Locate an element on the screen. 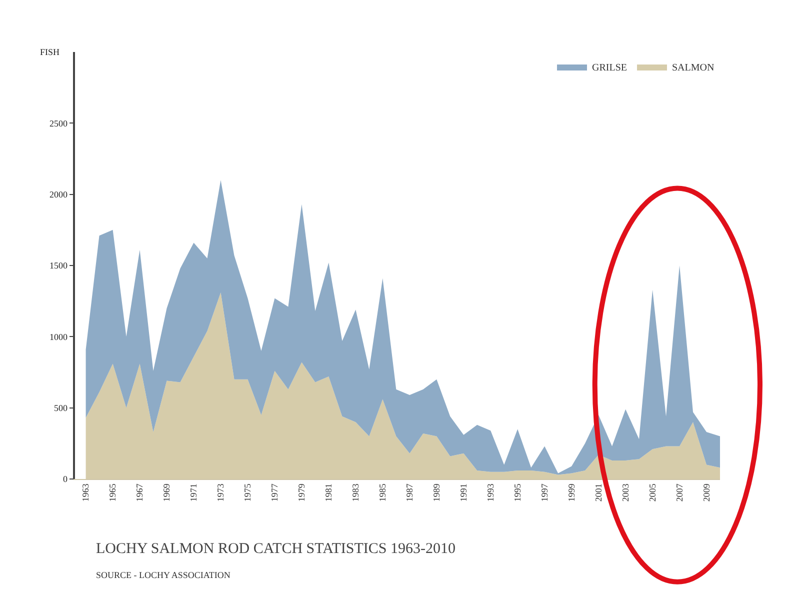 The image size is (785, 612). y-tick-label: 1000 is located at coordinates (58, 337).